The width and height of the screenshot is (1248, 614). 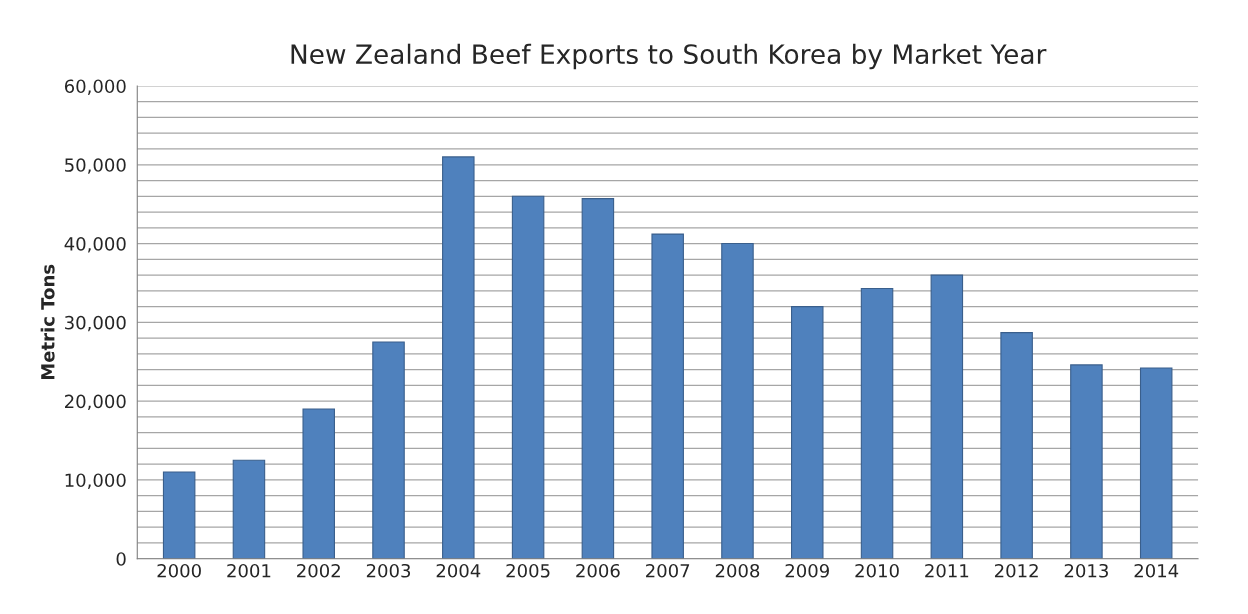 What do you see at coordinates (669, 56) in the screenshot?
I see `chart-title: New Zealand Beef Exports to South Korea by Market Year` at bounding box center [669, 56].